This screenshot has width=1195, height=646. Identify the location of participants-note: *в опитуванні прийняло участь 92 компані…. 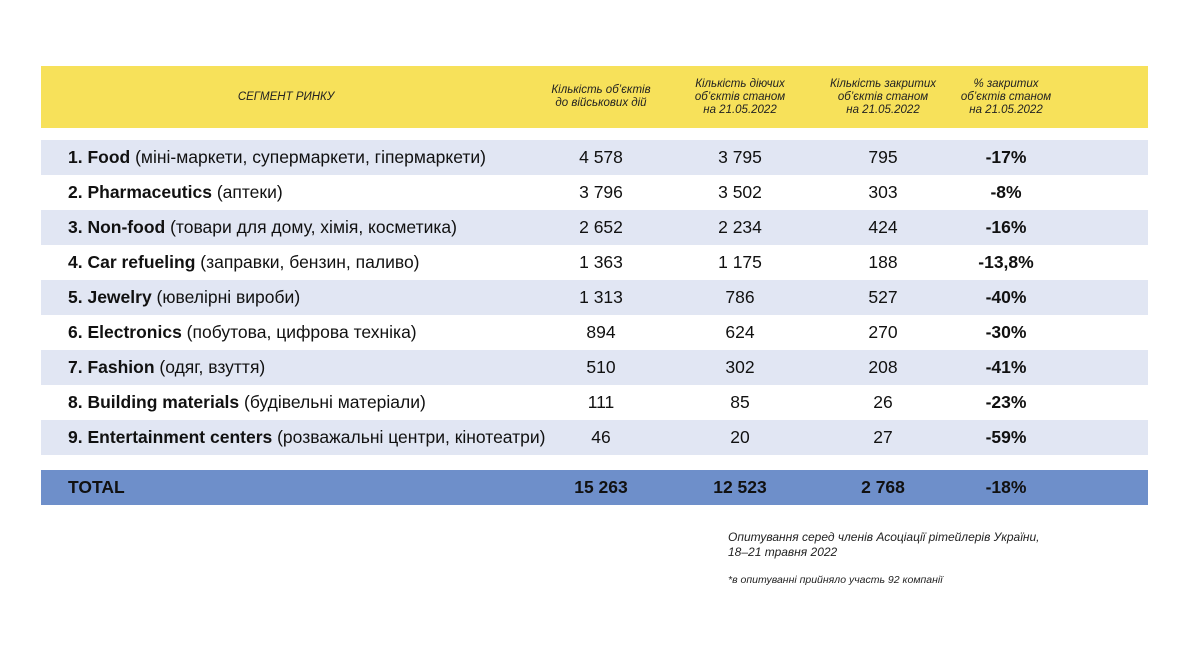
(835, 580).